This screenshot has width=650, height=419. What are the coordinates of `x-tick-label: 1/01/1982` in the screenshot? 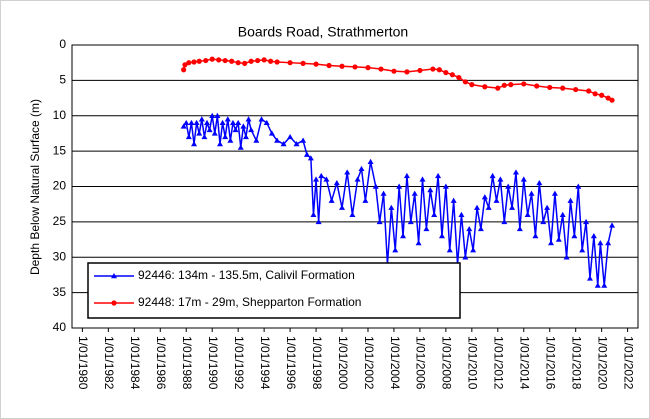 It's located at (109, 363).